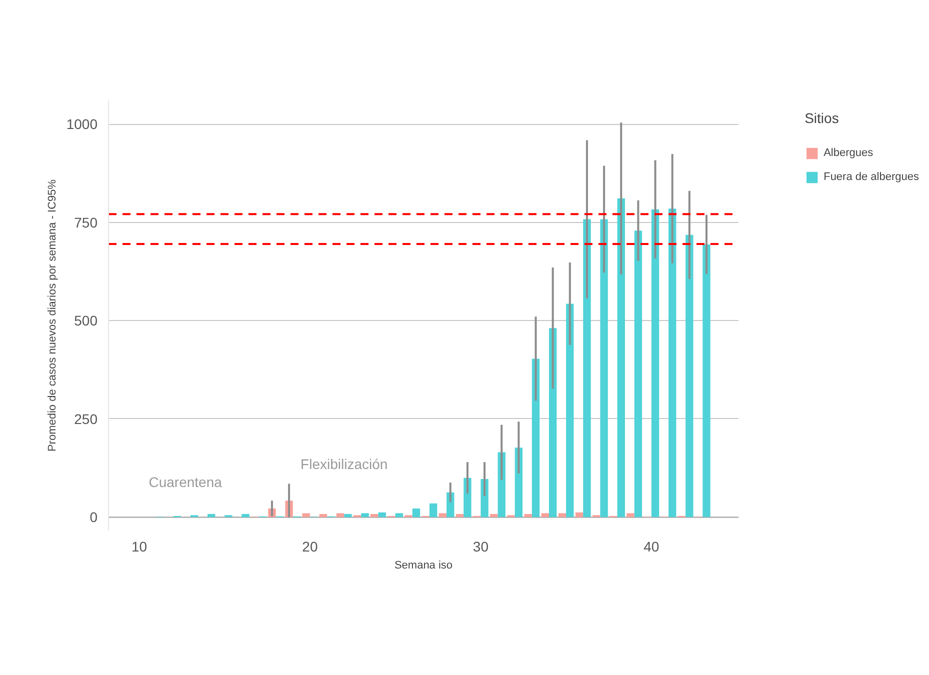  Describe the element at coordinates (423, 566) in the screenshot. I see `x-axis-title: Semana iso` at that location.